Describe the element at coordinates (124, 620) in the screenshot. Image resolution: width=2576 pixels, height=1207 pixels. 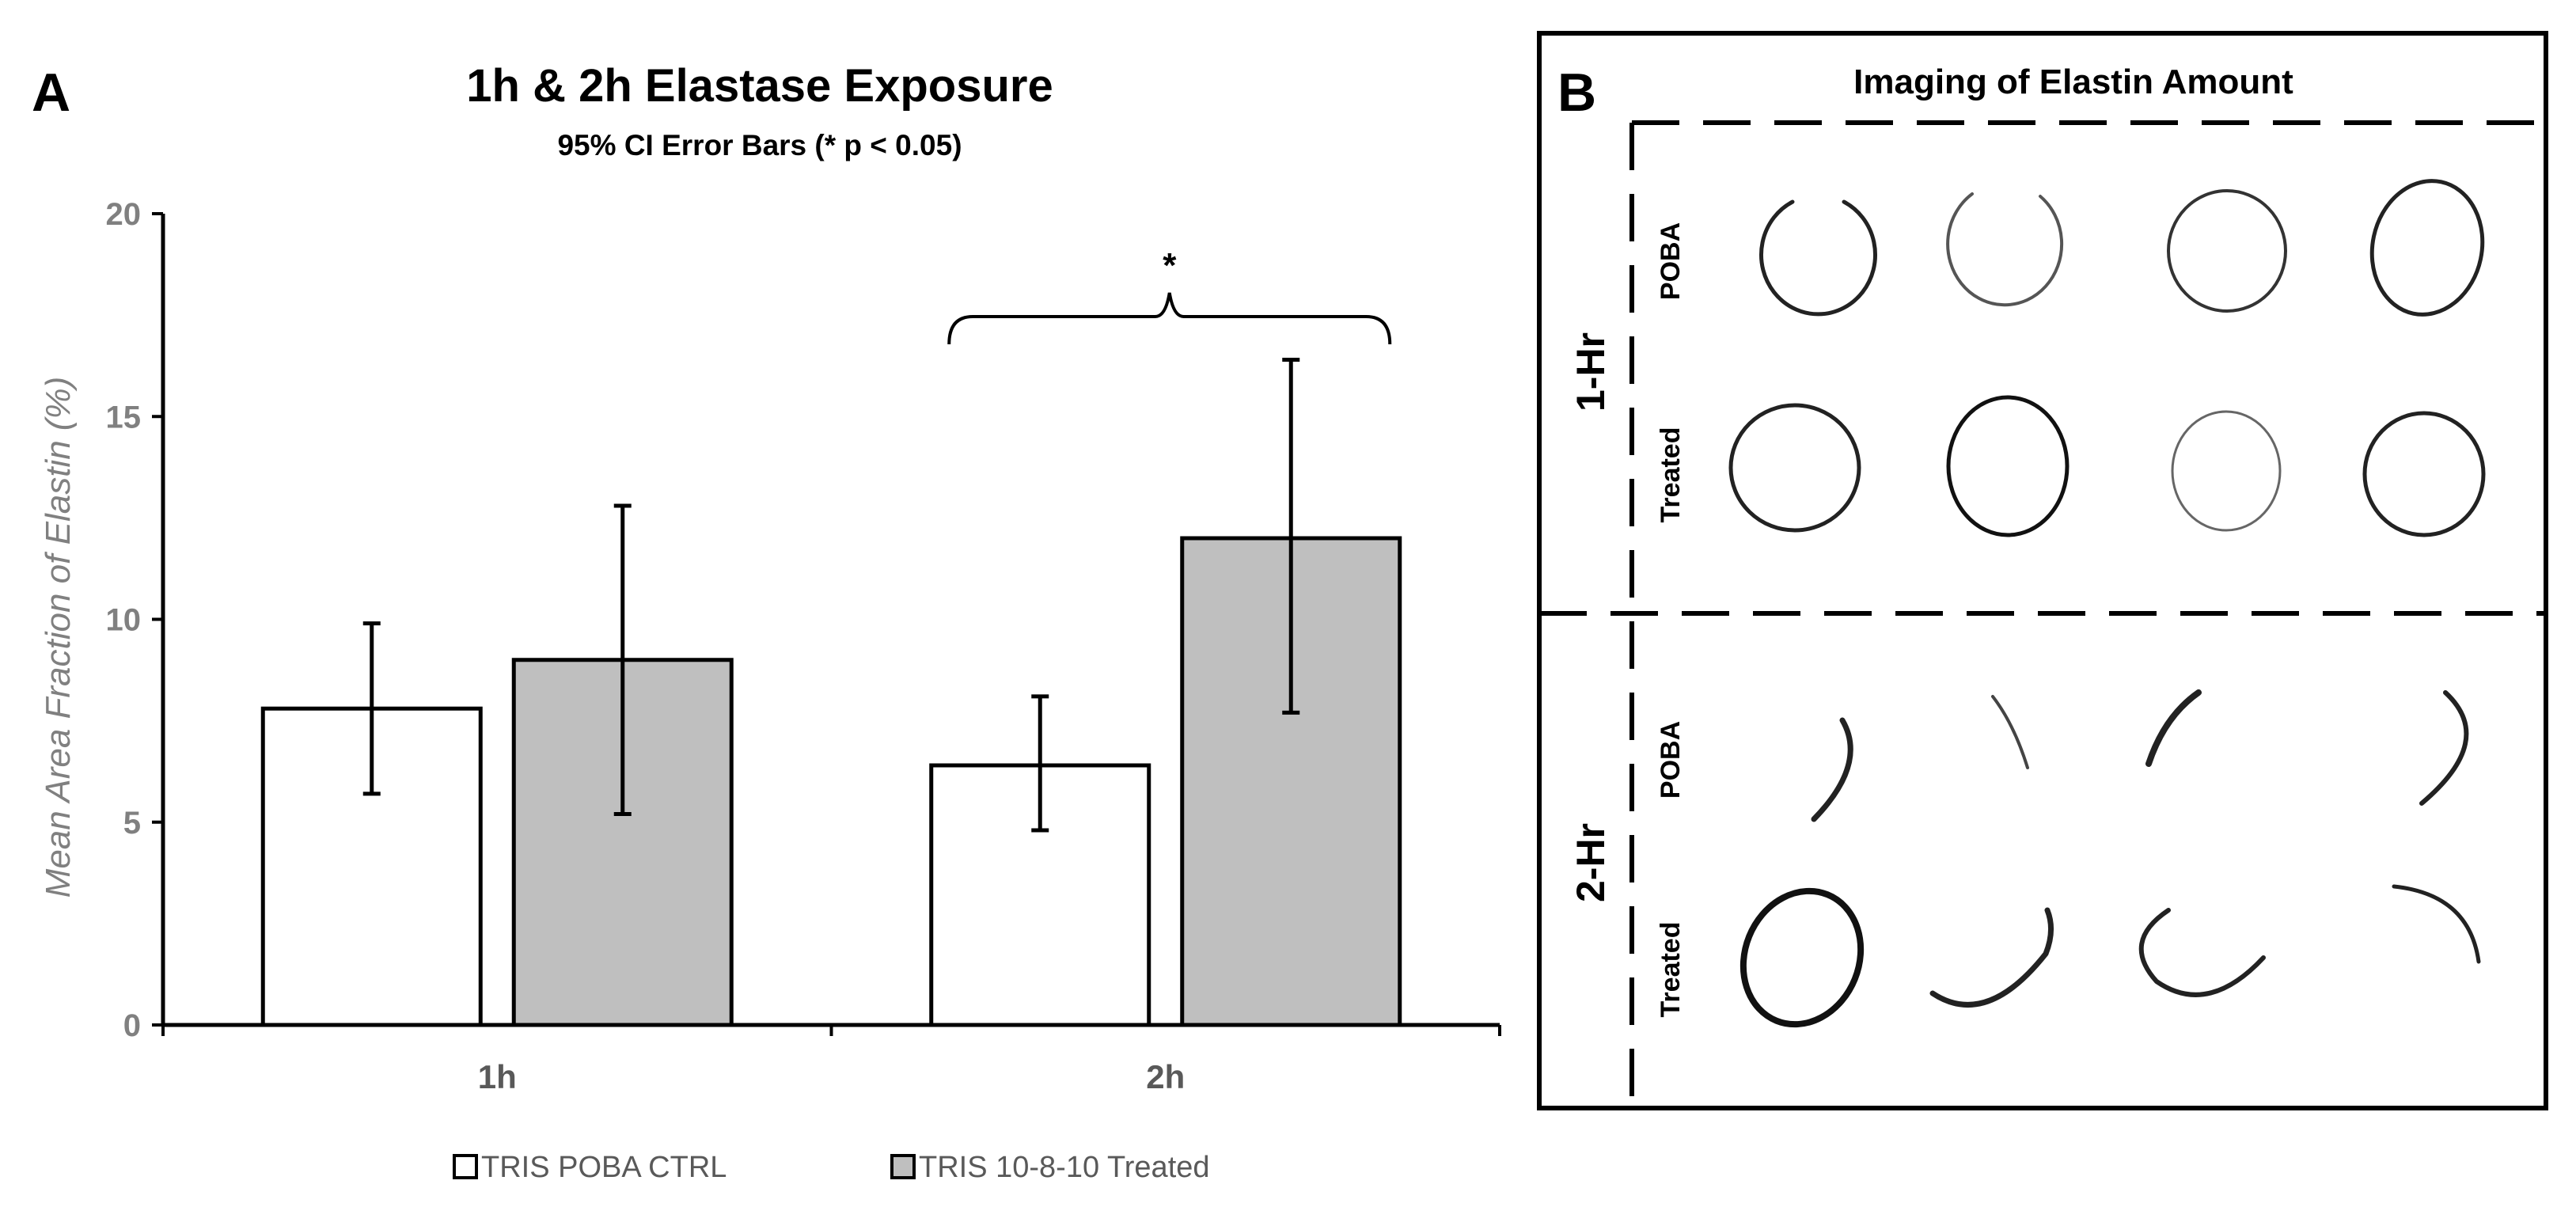
I see `y-tick-label: 10` at that location.